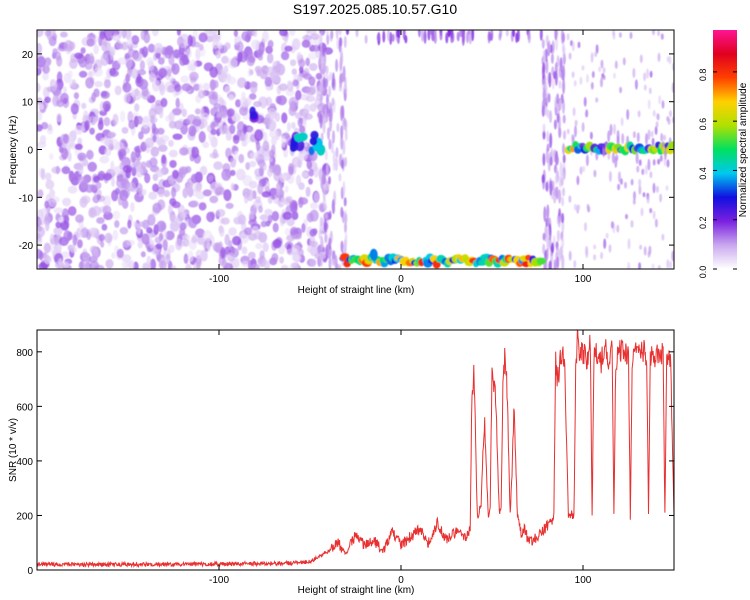 The height and width of the screenshot is (600, 750). What do you see at coordinates (356, 590) in the screenshot?
I see `snr-x-axis-label: Height of straight line (km)` at bounding box center [356, 590].